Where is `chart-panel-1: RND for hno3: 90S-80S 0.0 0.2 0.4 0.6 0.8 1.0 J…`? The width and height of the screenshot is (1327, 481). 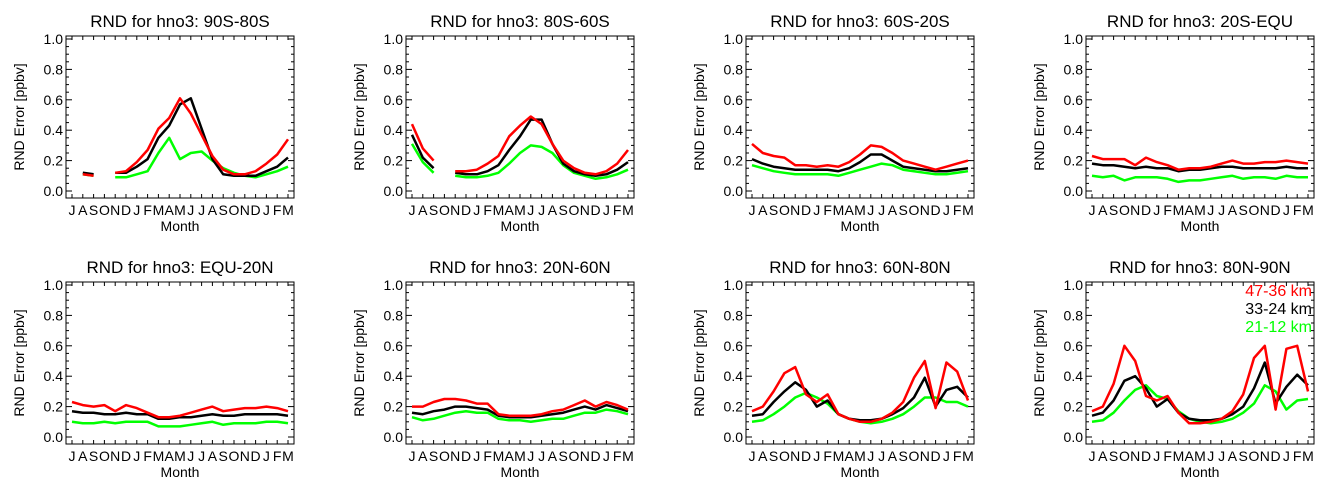 chart-panel-1: RND for hno3: 90S-80S 0.0 0.2 0.4 0.6 0.8 1.0 J… is located at coordinates (153, 123).